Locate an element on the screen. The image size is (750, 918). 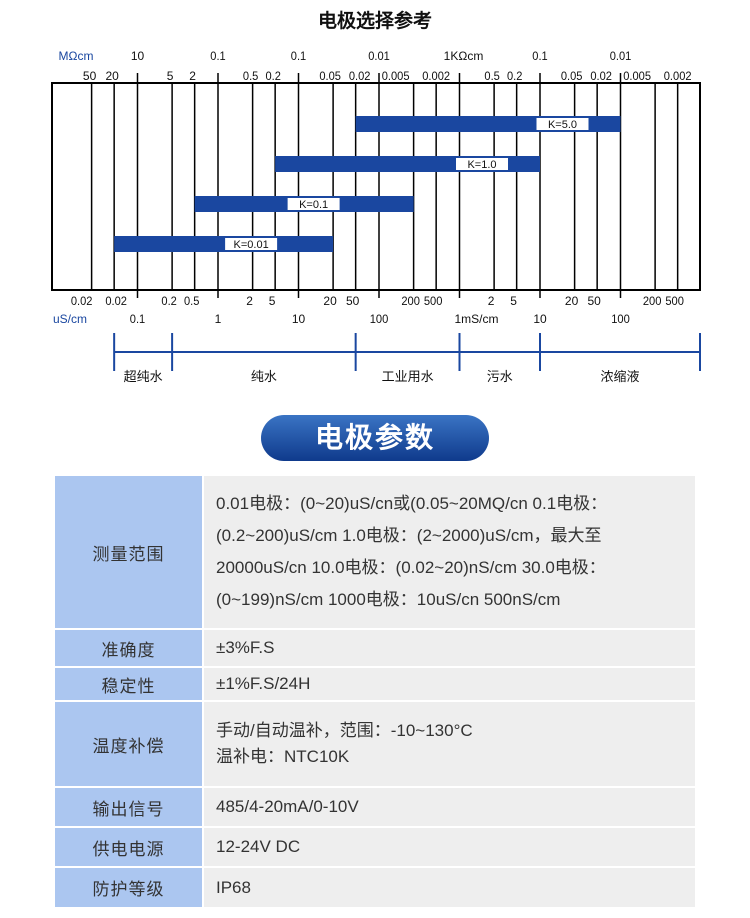
region-label: 工业用水 is located at coordinates (408, 377).